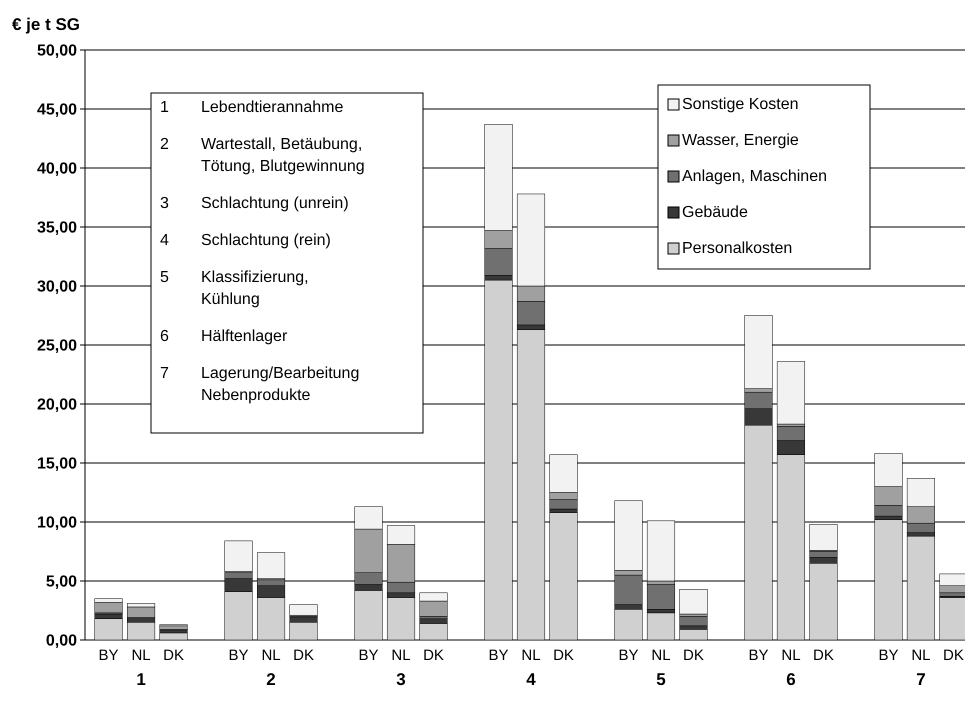  I want to click on legend-label: Wasser, Energie, so click(740, 140).